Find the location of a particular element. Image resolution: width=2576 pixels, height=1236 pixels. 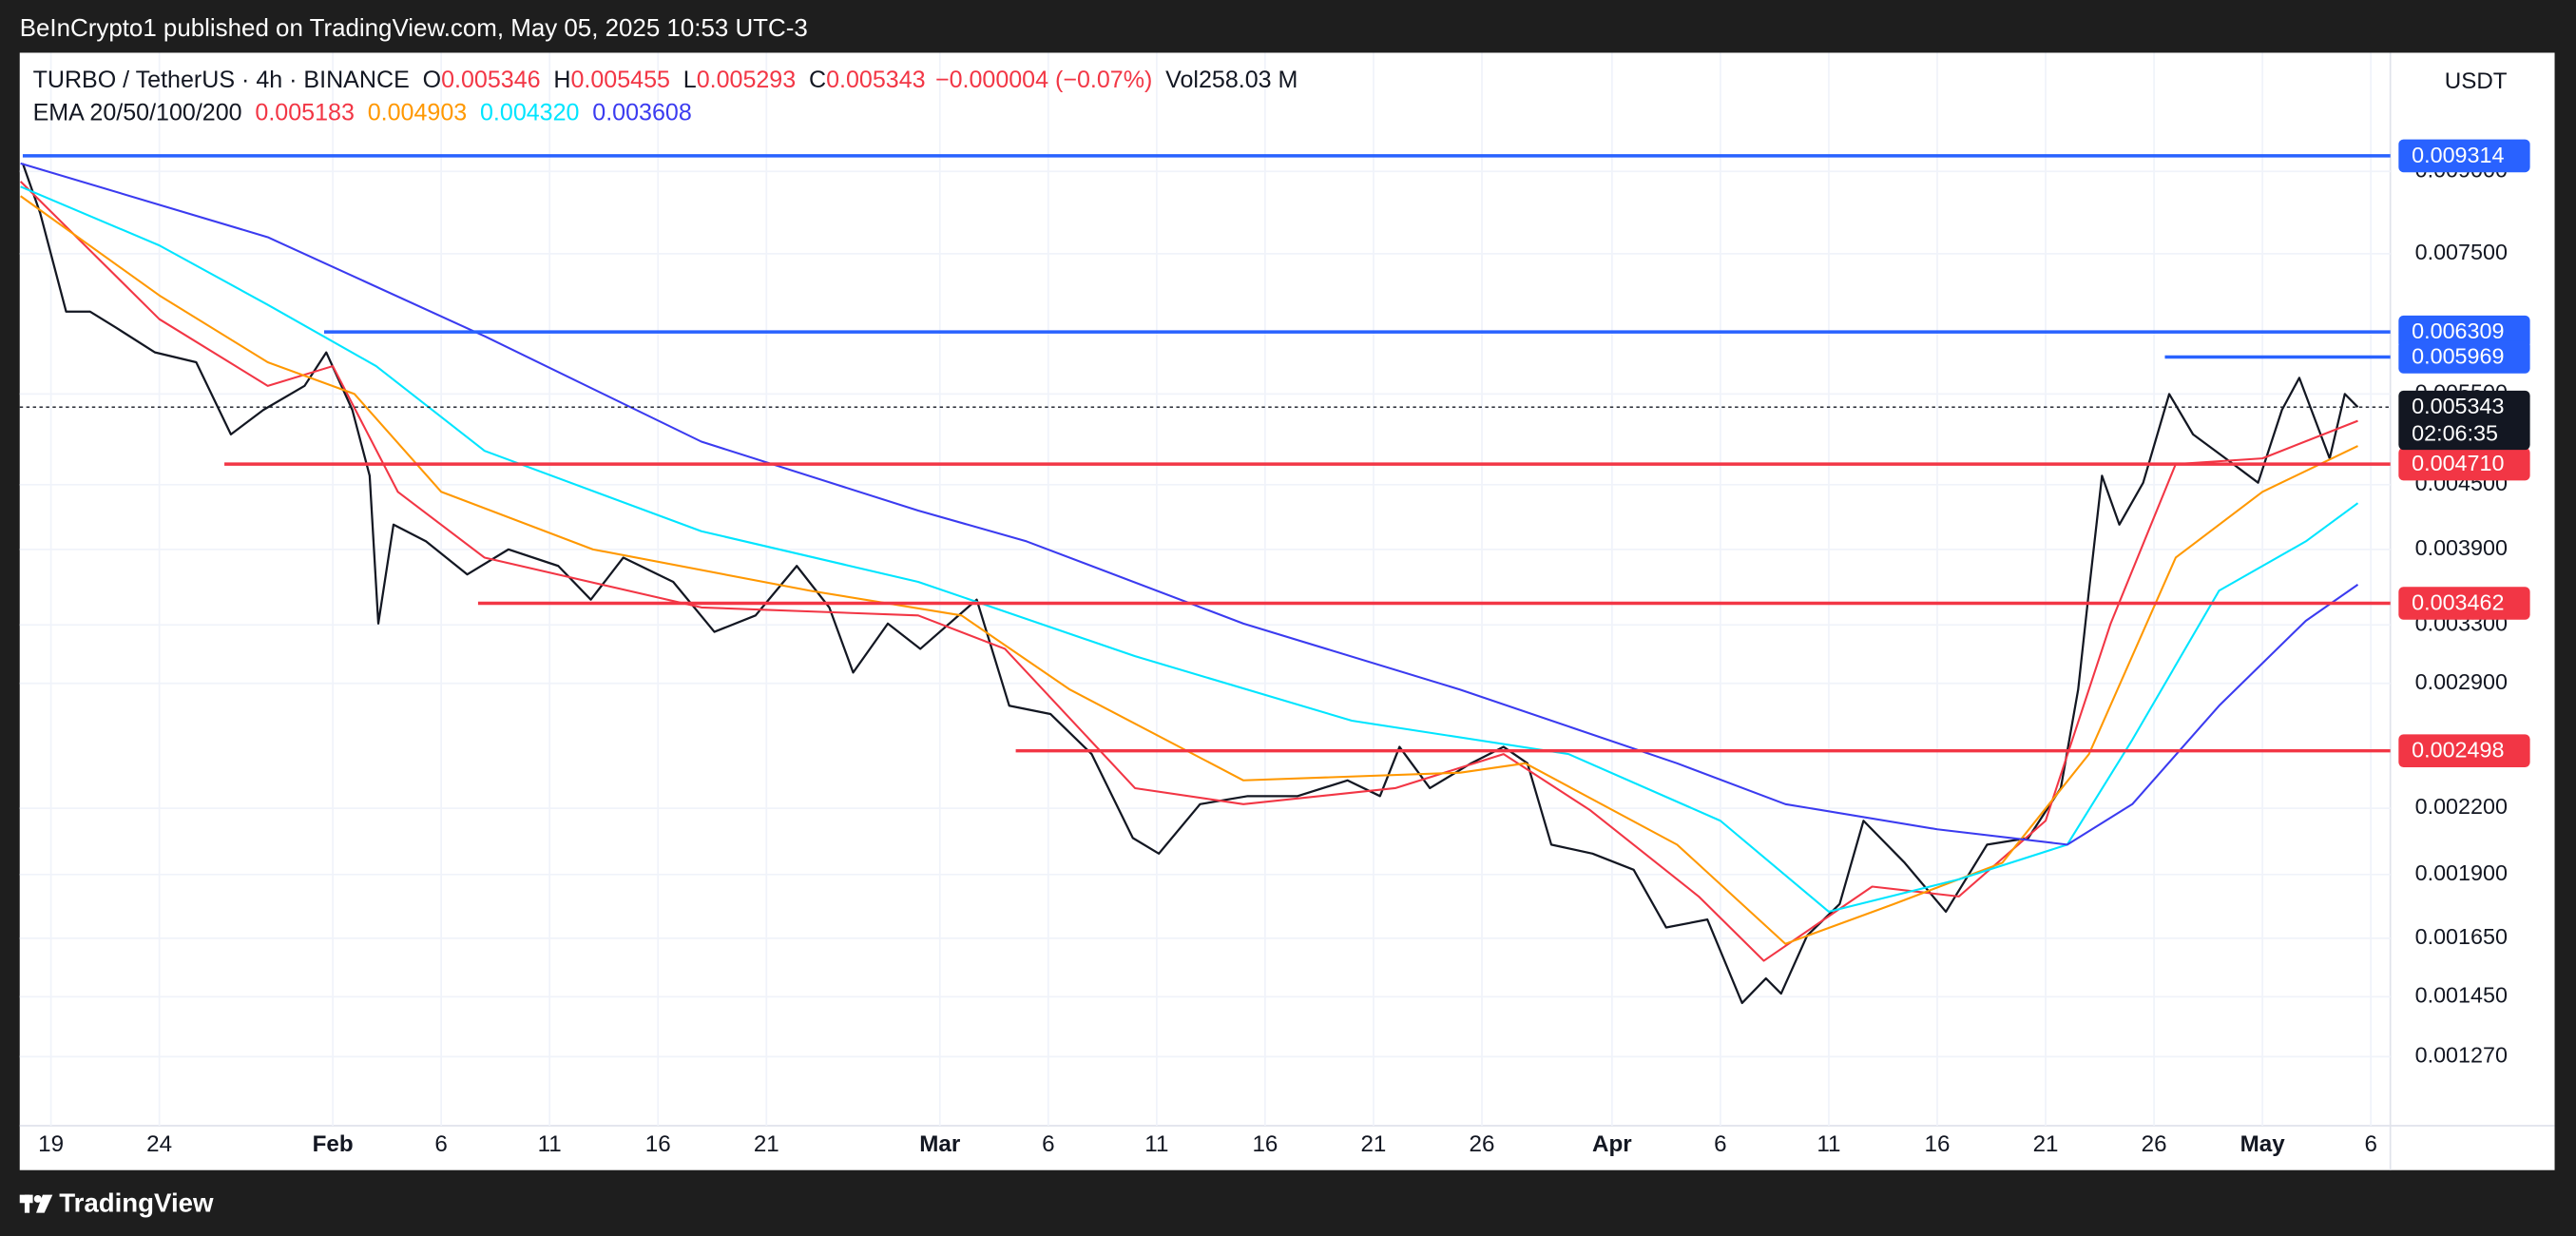

volume-label: Vol is located at coordinates (1182, 79).